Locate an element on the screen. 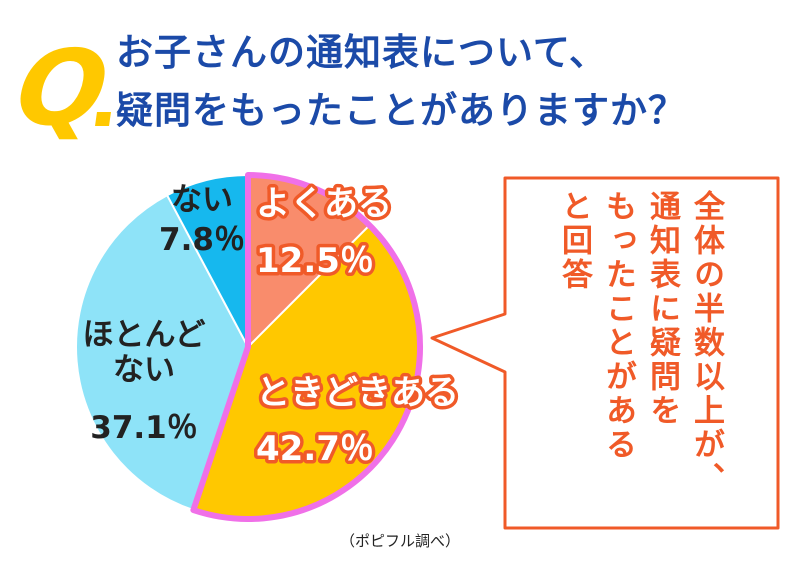  callout-column-1: 全体の半数以上が、 is located at coordinates (706, 343).